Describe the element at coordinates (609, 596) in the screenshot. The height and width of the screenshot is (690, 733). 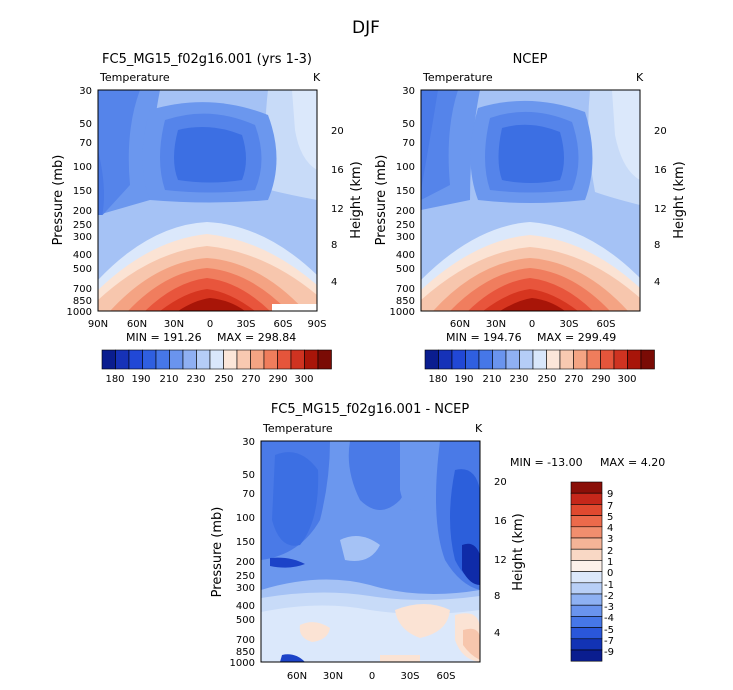
I see `cbar-label: -2` at that location.